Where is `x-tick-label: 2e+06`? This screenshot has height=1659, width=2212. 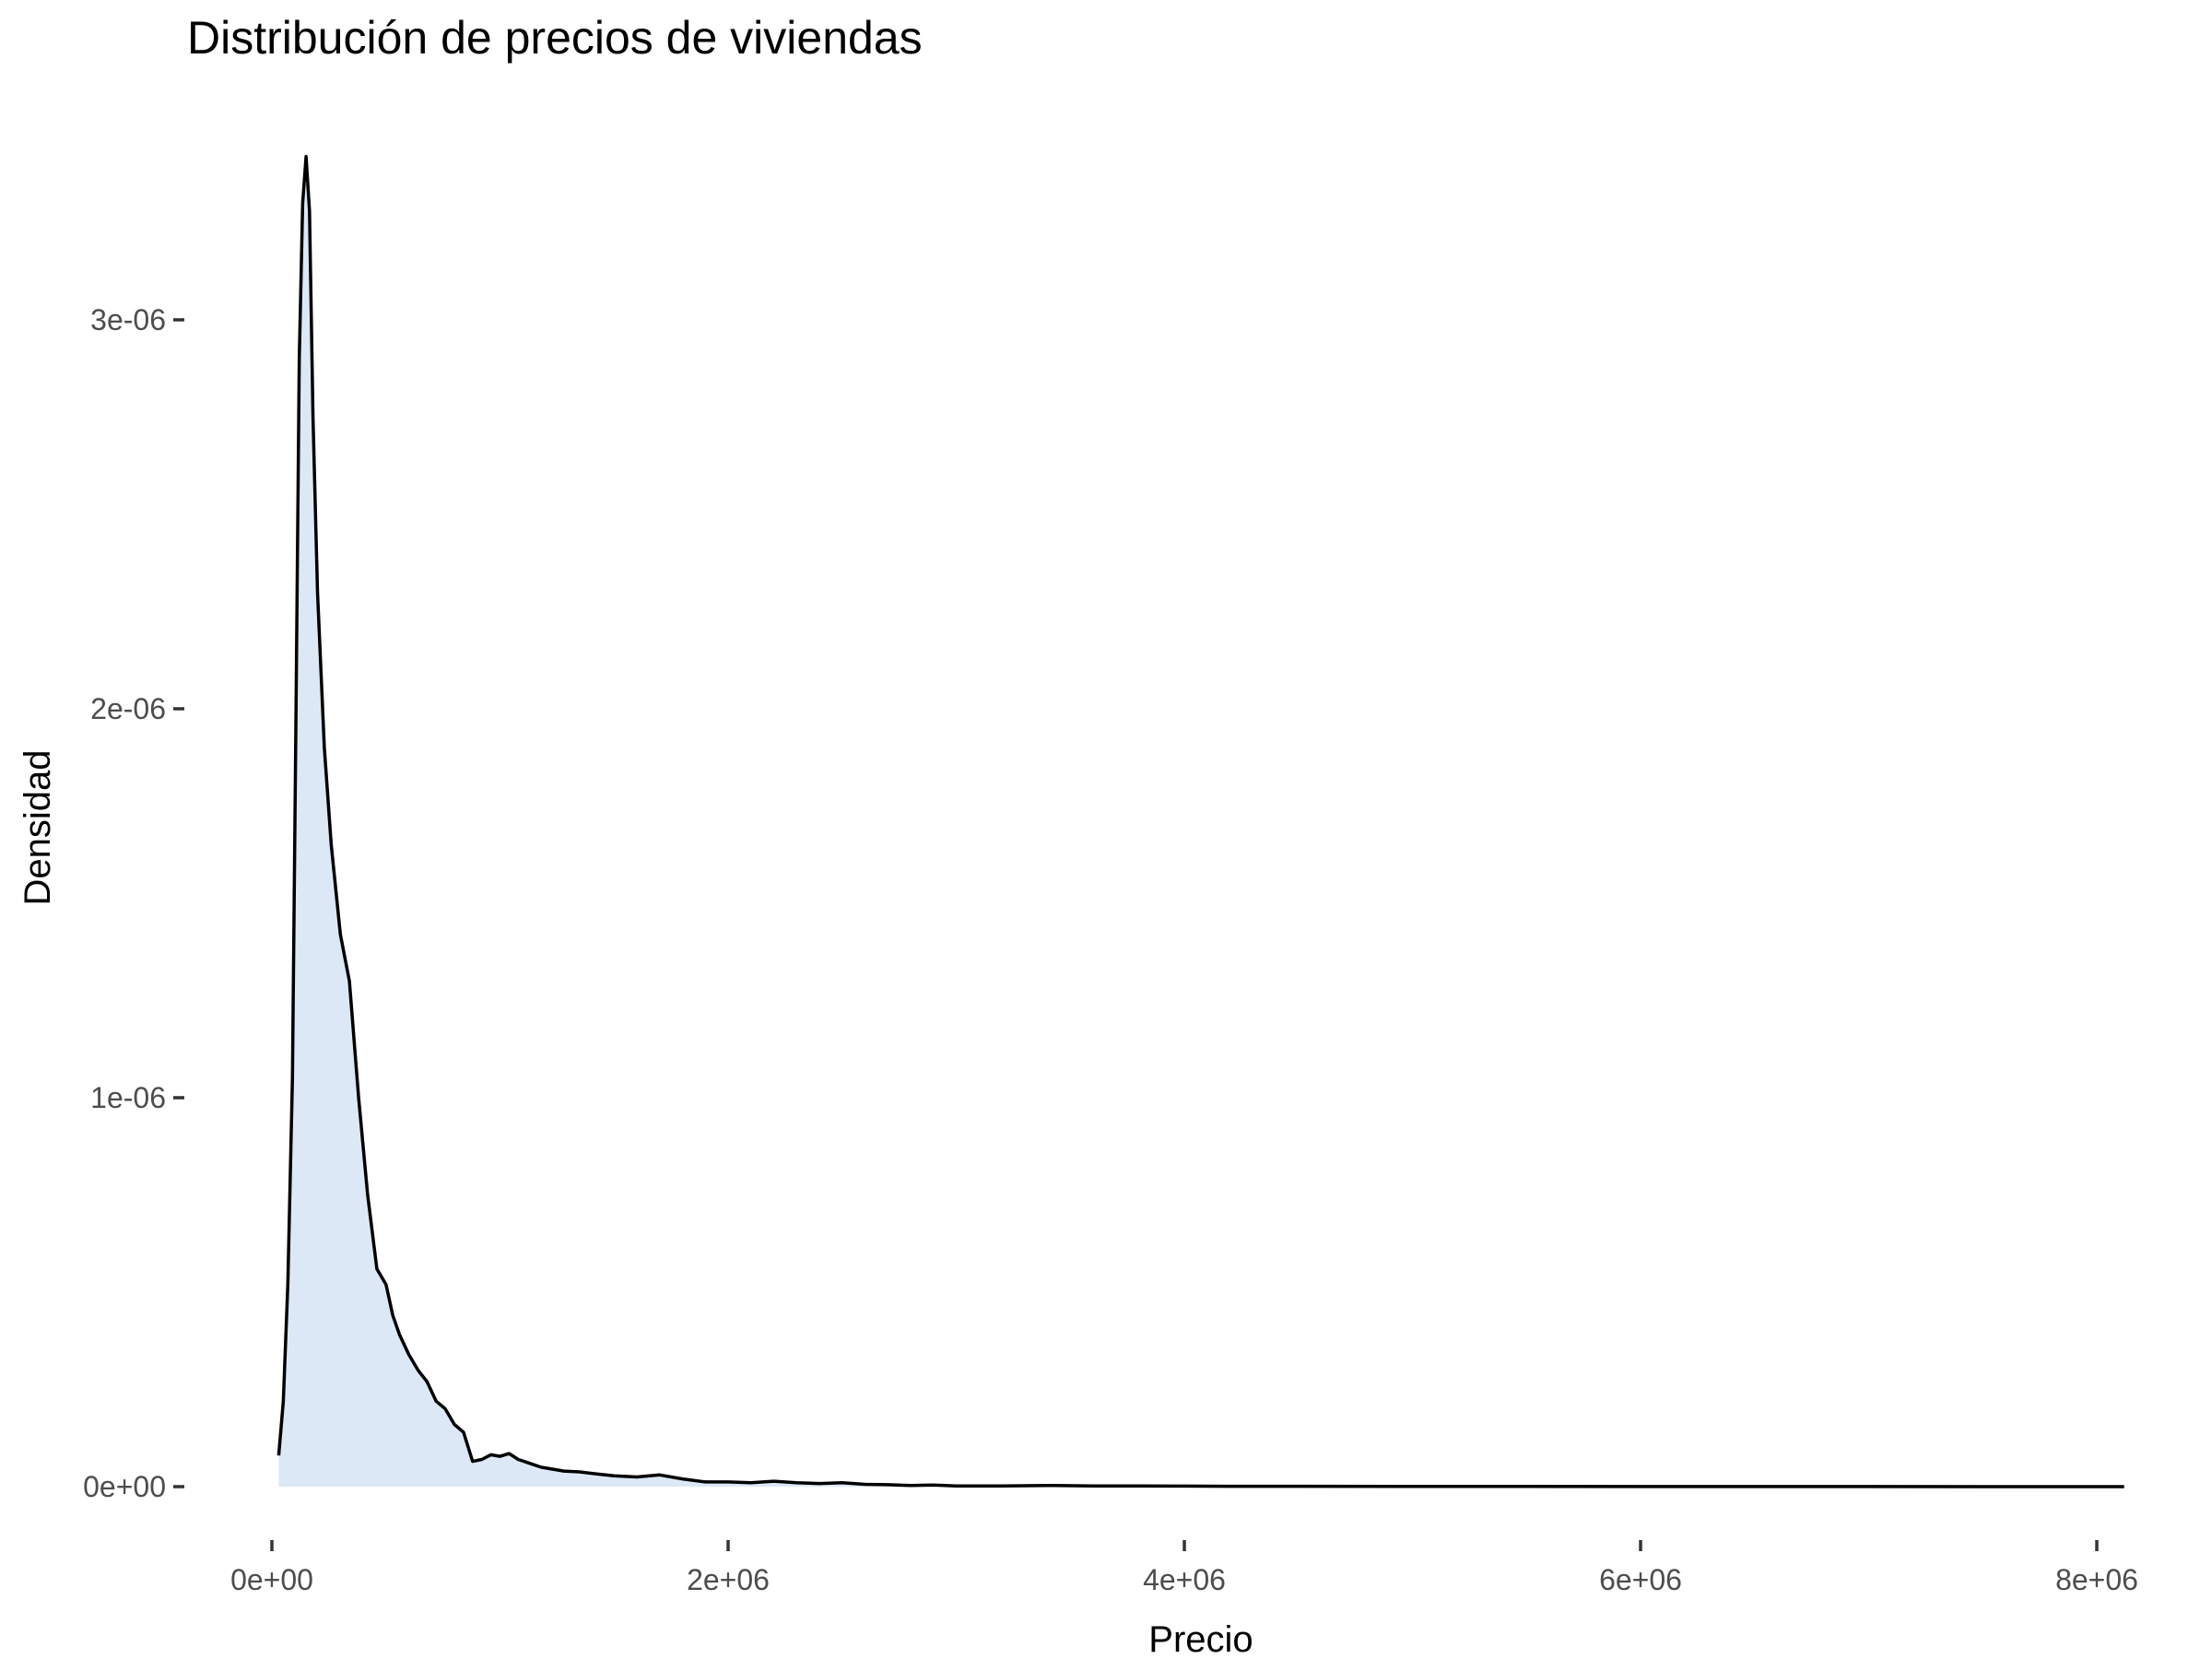 x-tick-label: 2e+06 is located at coordinates (728, 1579).